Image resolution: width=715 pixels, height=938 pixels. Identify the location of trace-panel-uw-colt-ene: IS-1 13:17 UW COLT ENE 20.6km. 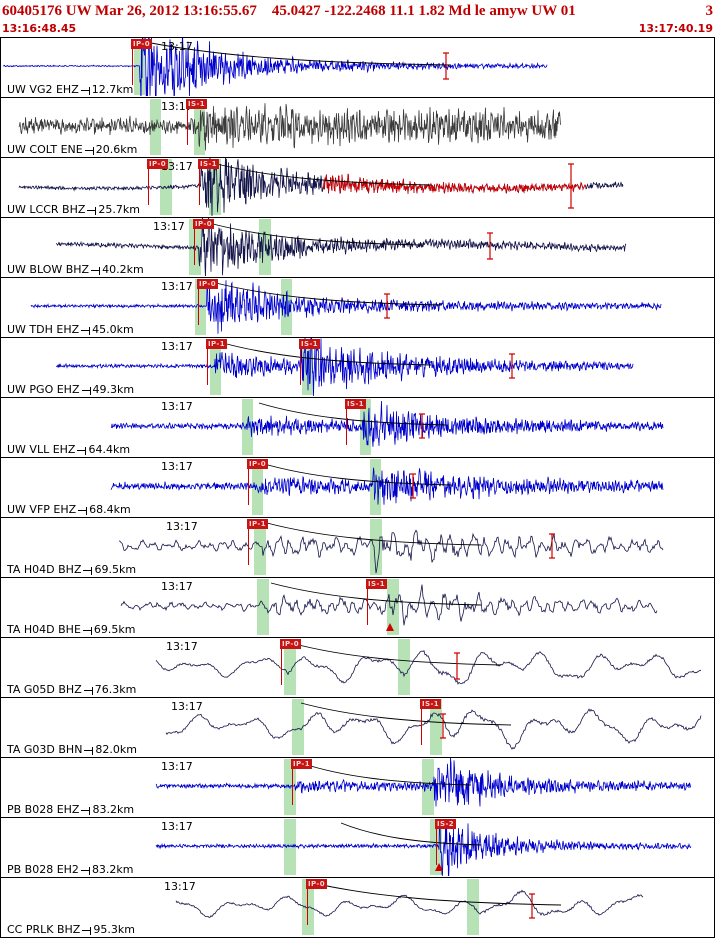
(357, 128).